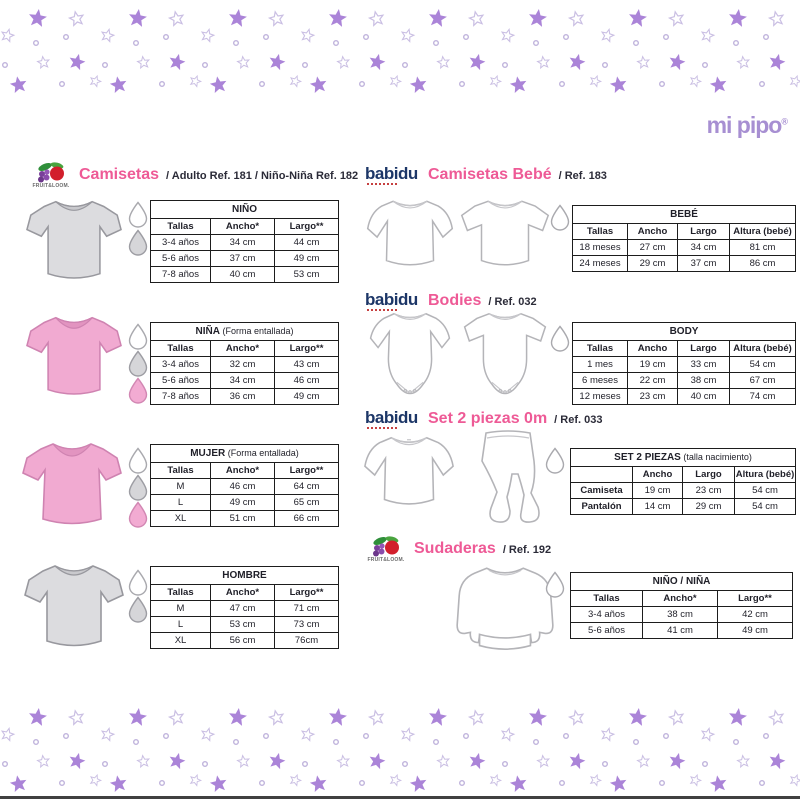 Image resolution: width=800 pixels, height=800 pixels. Describe the element at coordinates (683, 506) in the screenshot. I see `table-row: Pantalón 14 cm 29 cm 54 cm` at that location.